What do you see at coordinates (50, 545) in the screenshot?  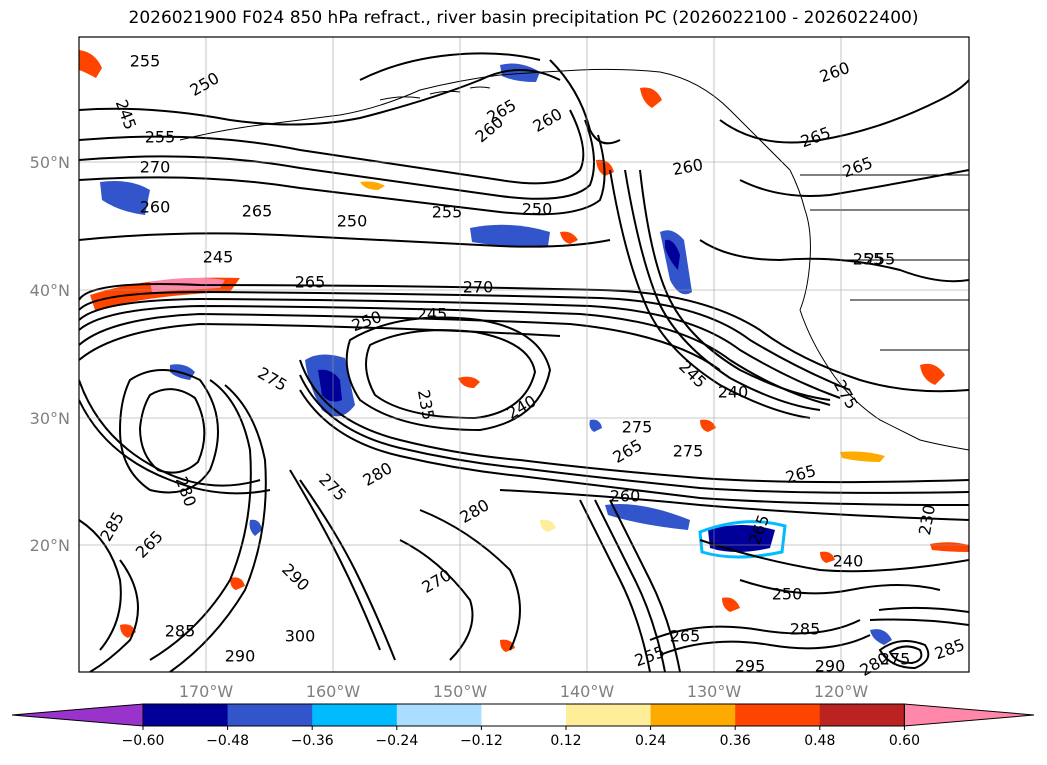 I see `latitude-label: 20°N` at bounding box center [50, 545].